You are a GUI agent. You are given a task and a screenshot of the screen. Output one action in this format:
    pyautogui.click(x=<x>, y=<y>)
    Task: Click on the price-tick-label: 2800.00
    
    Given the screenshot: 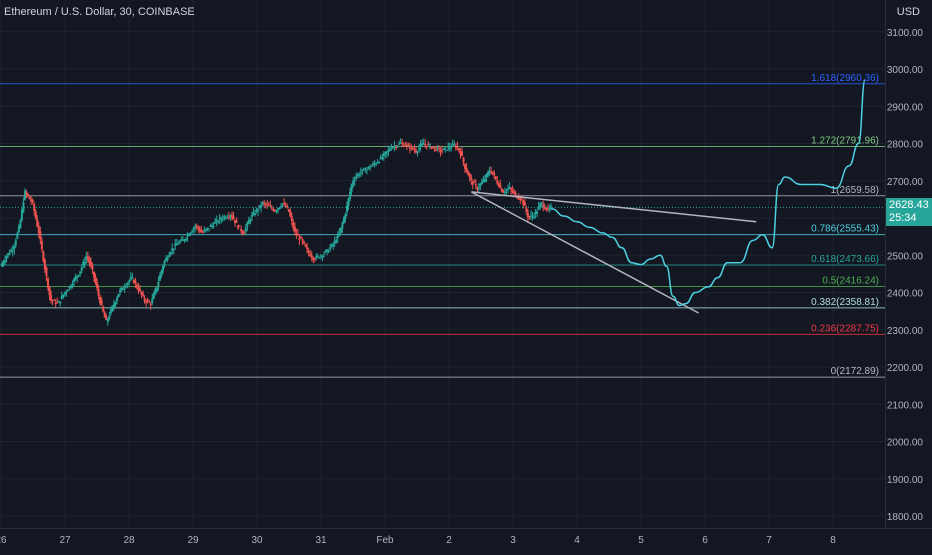 What is the action you would take?
    pyautogui.click(x=905, y=145)
    